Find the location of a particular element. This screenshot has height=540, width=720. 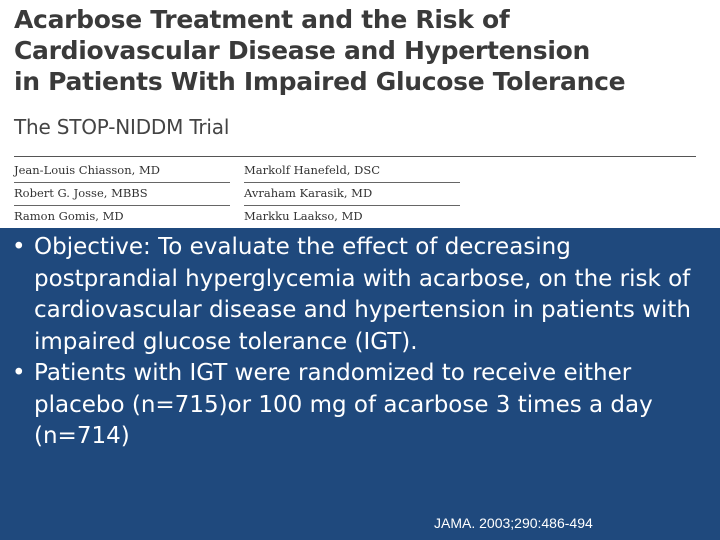

citation: JAMA. 2003;290:486-494 is located at coordinates (513, 523).